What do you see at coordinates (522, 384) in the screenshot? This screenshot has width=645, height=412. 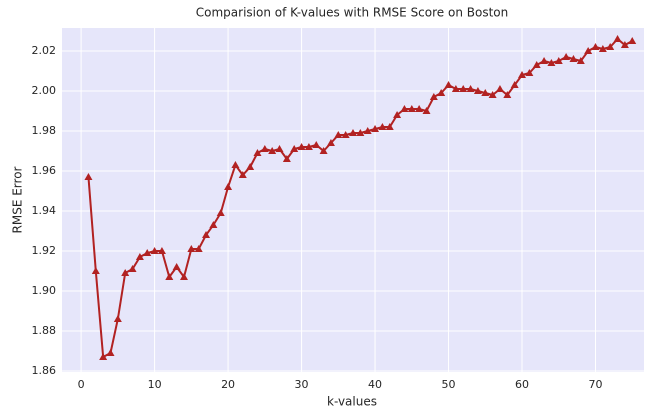 I see `x-tick-label: 60` at bounding box center [522, 384].